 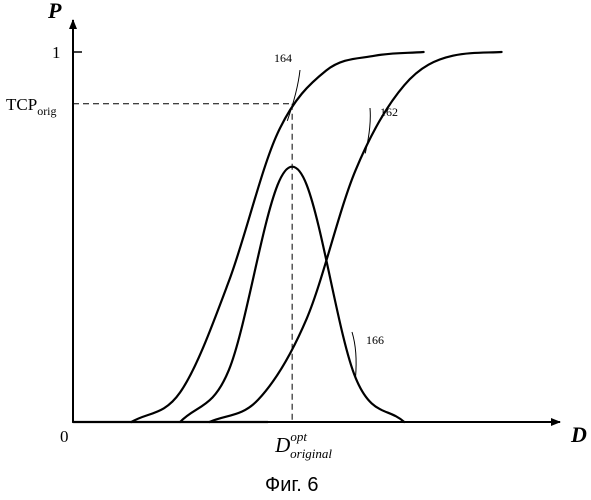 I want to click on d-opt-subscript: original, so click(x=311, y=453).